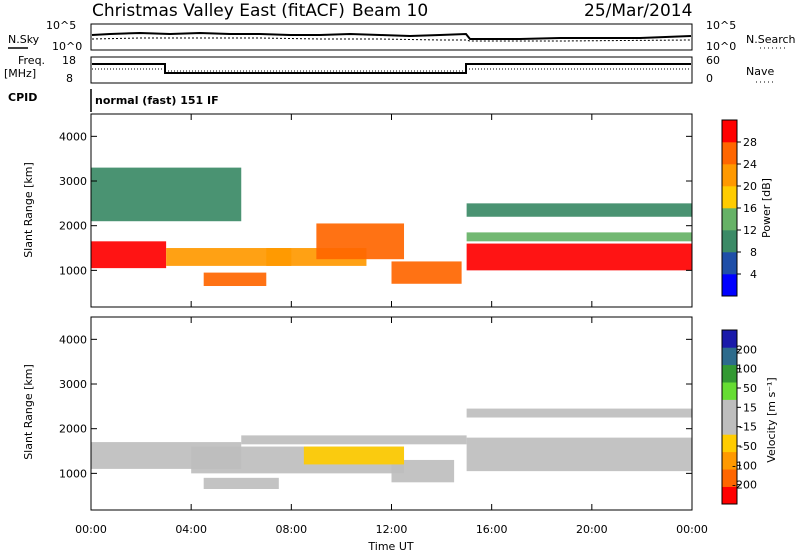 The image size is (800, 554). What do you see at coordinates (390, 11) in the screenshot?
I see `beam-title: Beam 10` at bounding box center [390, 11].